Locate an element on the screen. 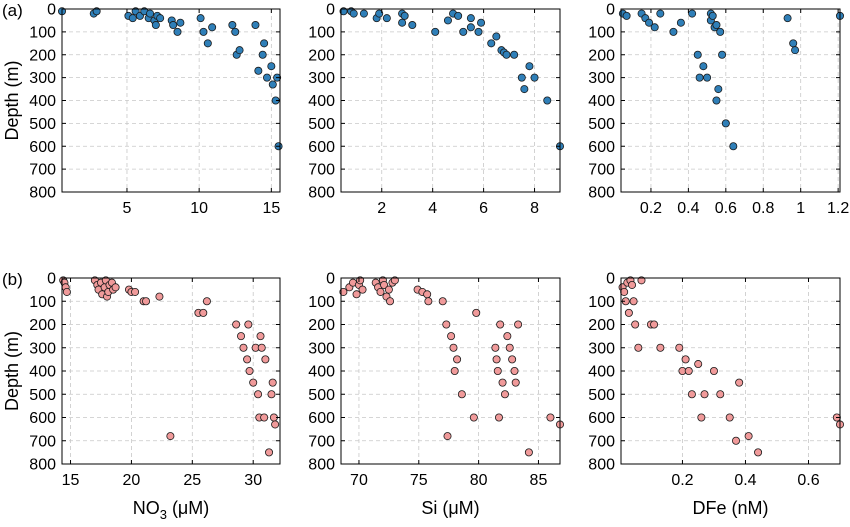 The height and width of the screenshot is (527, 850). x-axis-label: Si (μM) is located at coordinates (450, 508).